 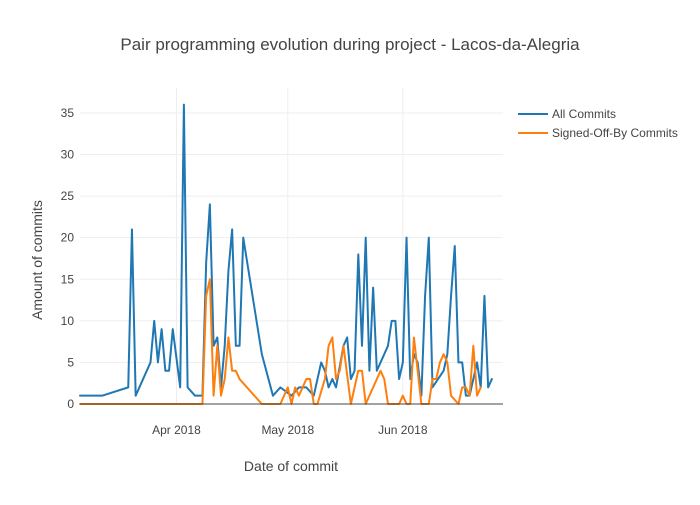 I want to click on legend-label: Signed-Off-By Commits, so click(x=615, y=133).